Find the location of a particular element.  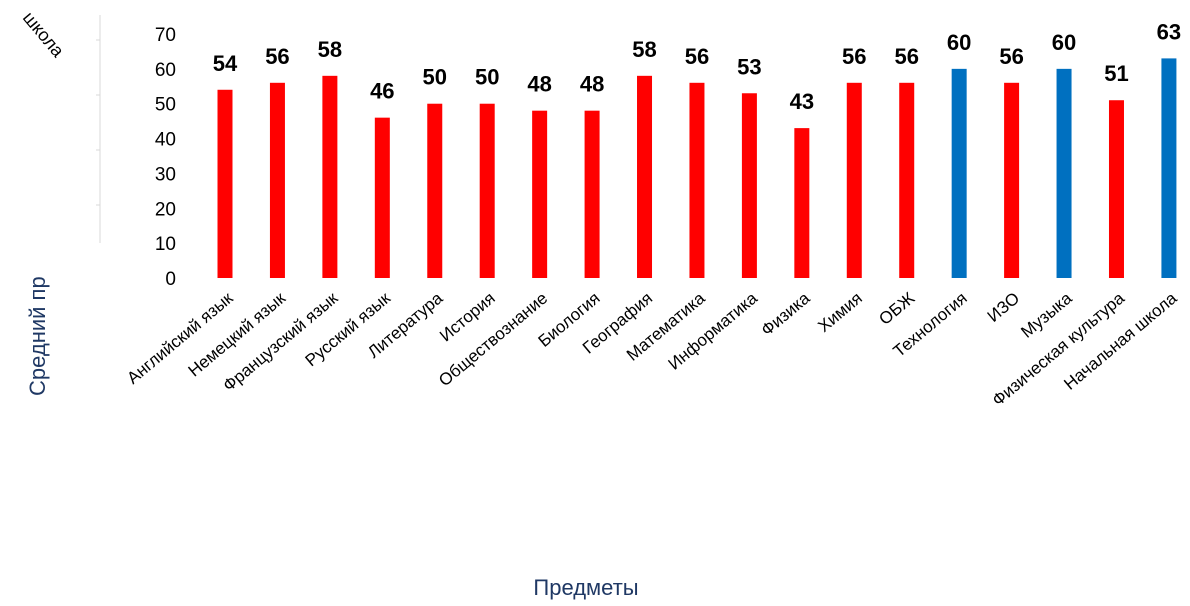

y-tick-label: 10 is located at coordinates (165, 244).